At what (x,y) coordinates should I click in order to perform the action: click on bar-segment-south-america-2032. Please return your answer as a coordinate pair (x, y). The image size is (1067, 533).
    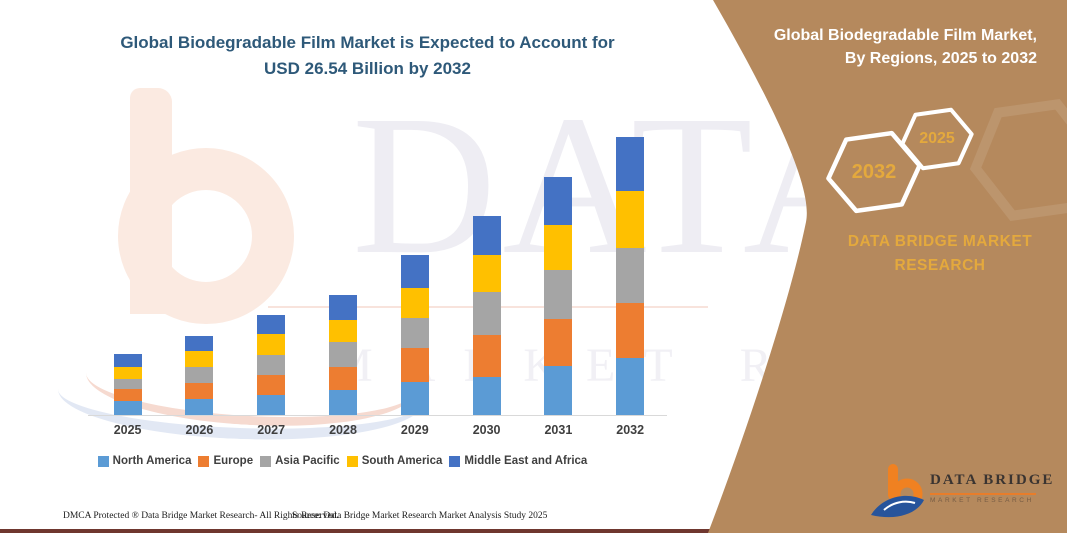
    Looking at the image, I should click on (630, 219).